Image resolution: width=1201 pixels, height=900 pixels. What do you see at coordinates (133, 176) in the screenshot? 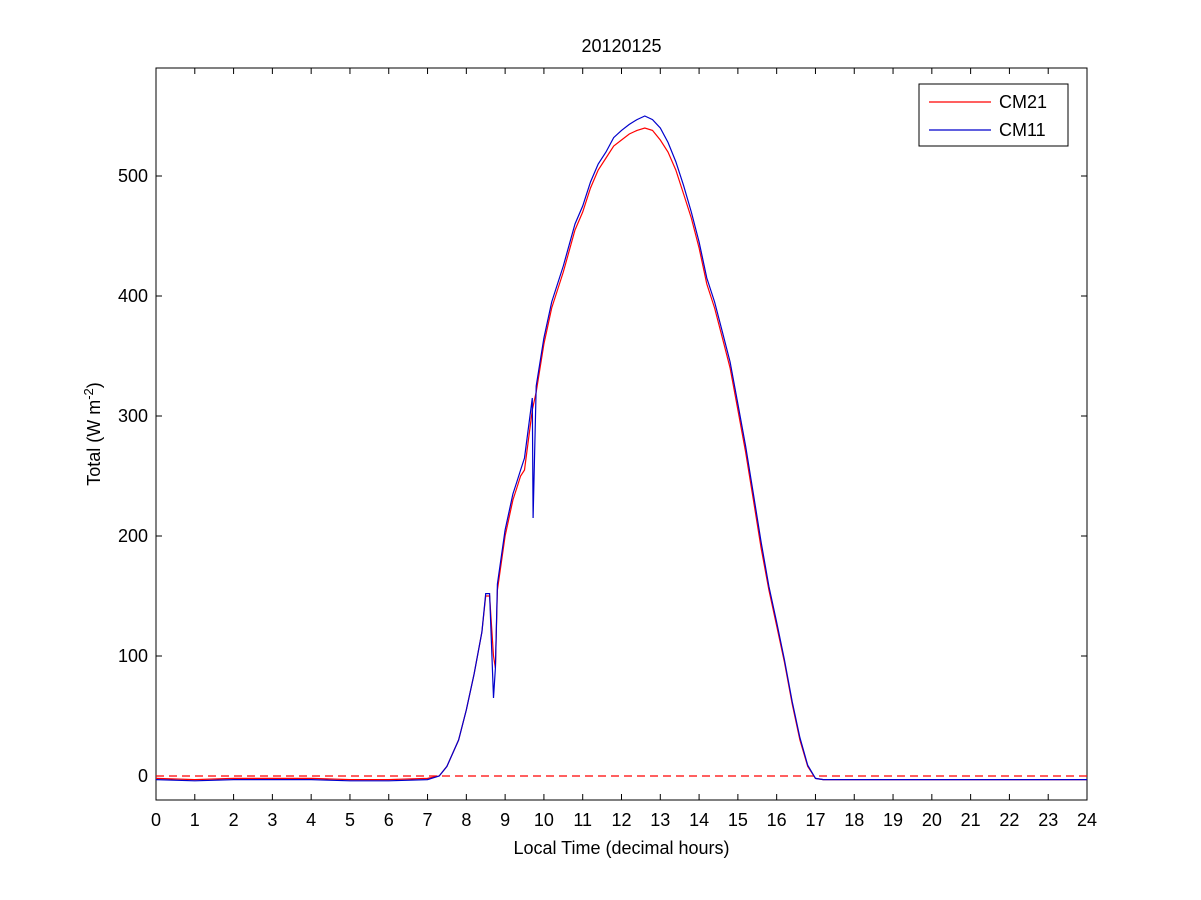
I see `y-tick-label: 500` at bounding box center [133, 176].